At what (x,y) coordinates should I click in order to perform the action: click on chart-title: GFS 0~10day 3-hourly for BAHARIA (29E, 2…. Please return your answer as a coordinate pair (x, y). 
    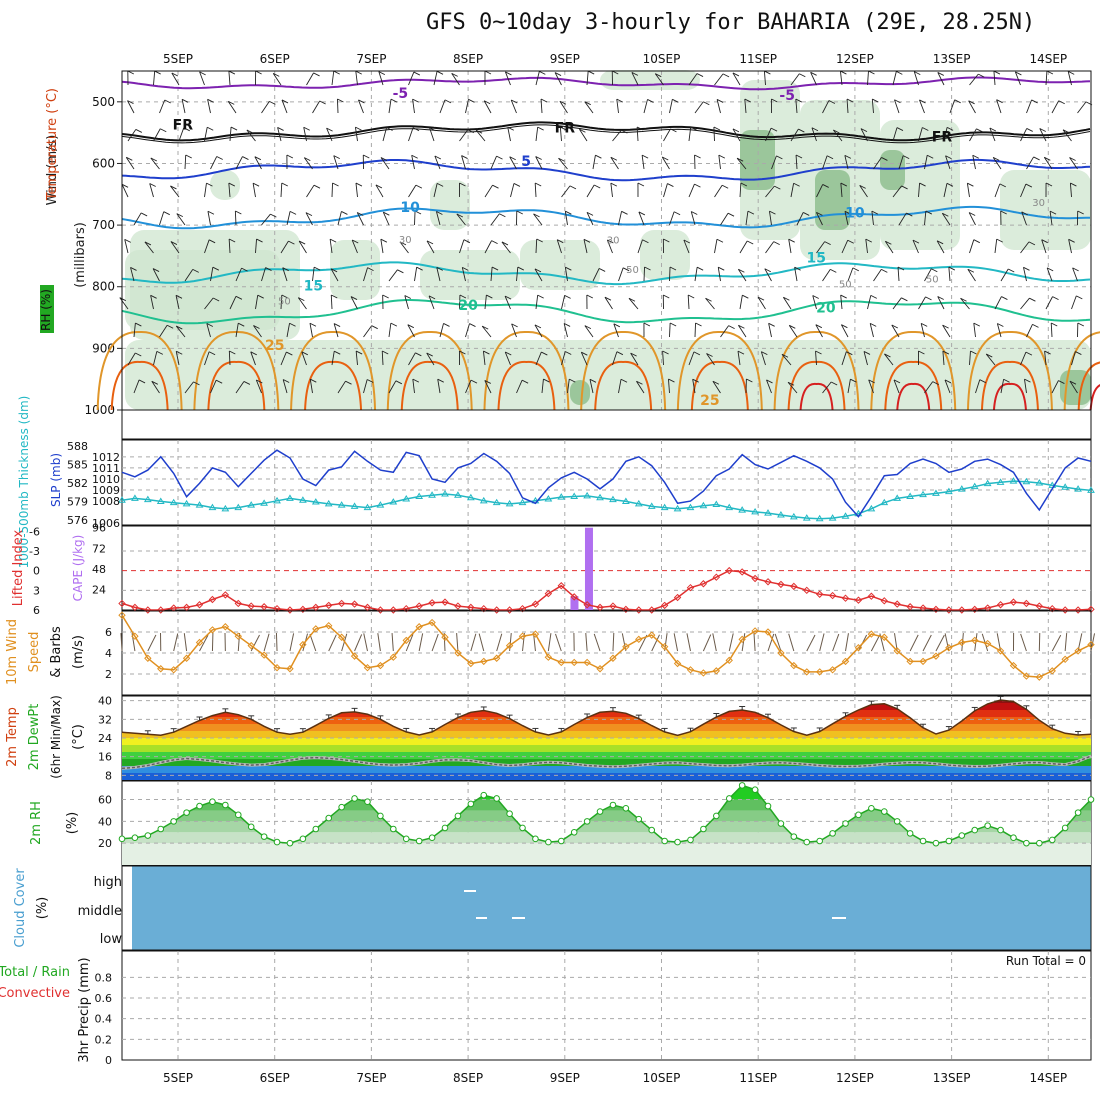
    Looking at the image, I should click on (731, 22).